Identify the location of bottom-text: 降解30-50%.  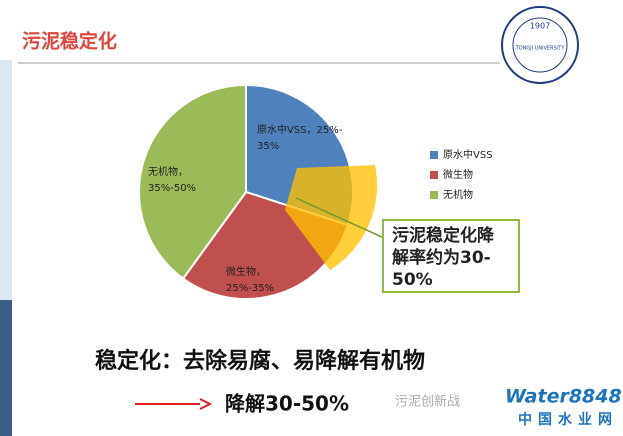
(287, 404).